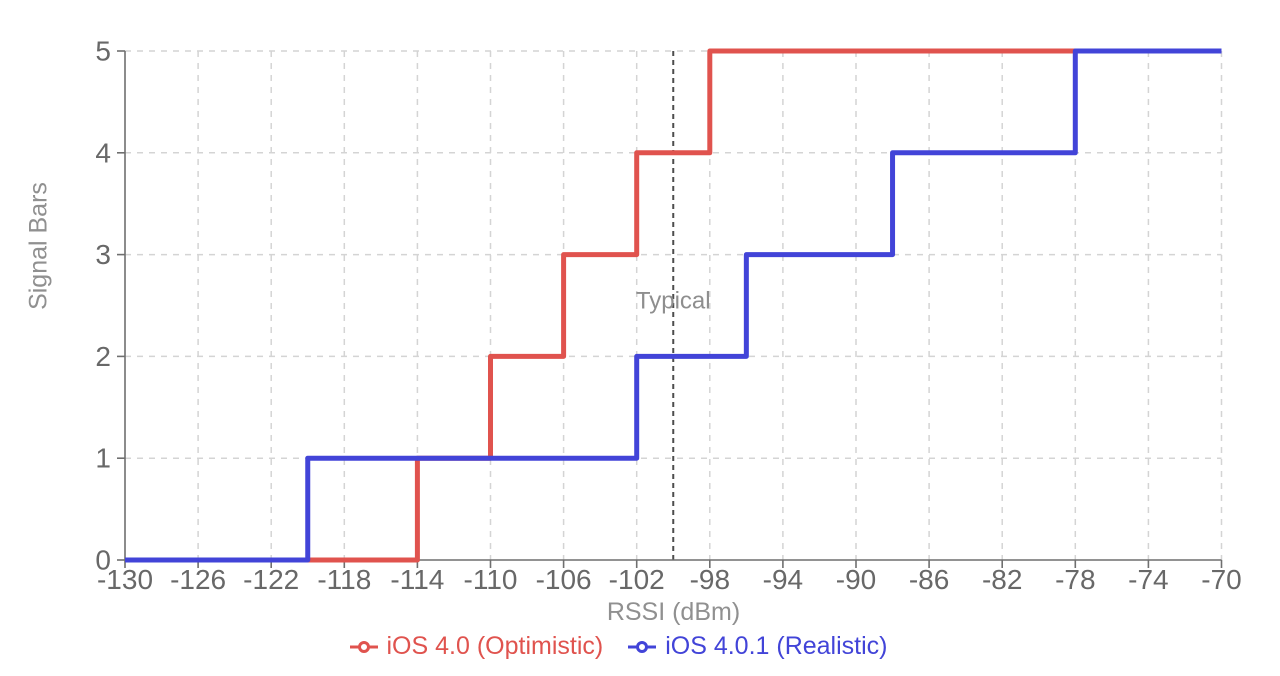 The height and width of the screenshot is (676, 1280). I want to click on x-tick-label: -98, so click(710, 579).